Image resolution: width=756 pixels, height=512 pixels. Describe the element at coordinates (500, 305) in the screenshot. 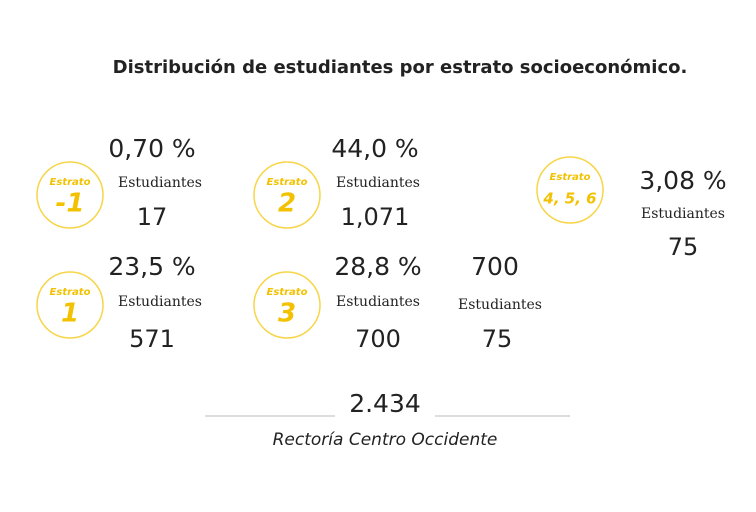

I see `extra-unit: Estudiantes` at that location.